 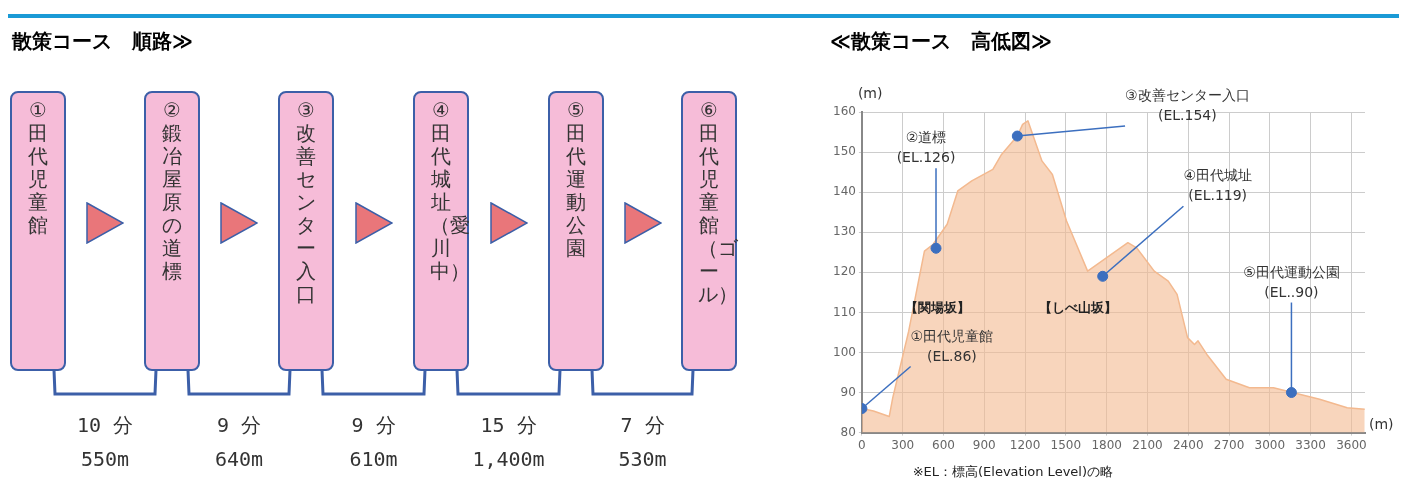 I want to click on text: 7 分, so click(x=642, y=425).